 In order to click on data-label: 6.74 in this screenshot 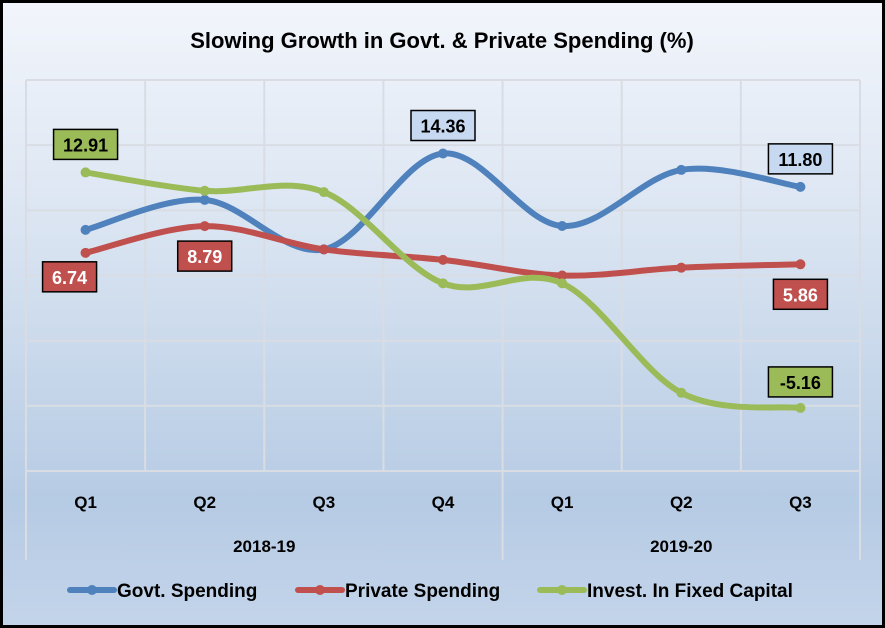, I will do `click(69, 278)`.